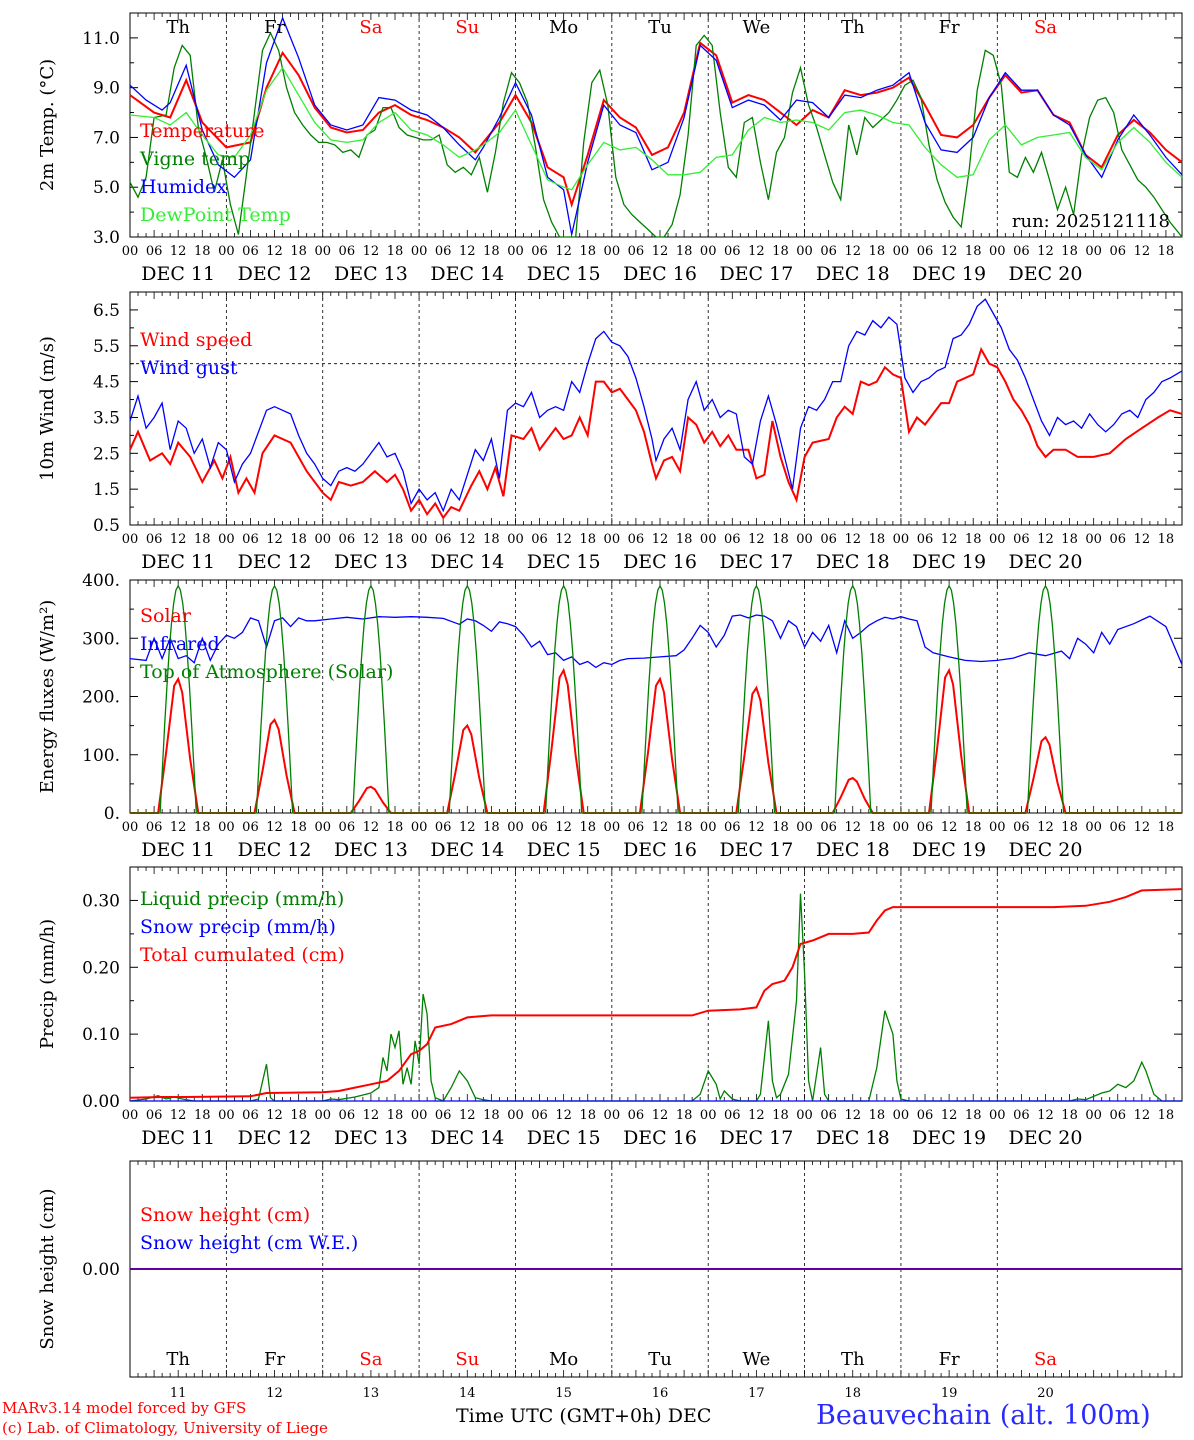 This screenshot has height=1440, width=1194. What do you see at coordinates (101, 901) in the screenshot?
I see `y-tick-label: 0.30` at bounding box center [101, 901].